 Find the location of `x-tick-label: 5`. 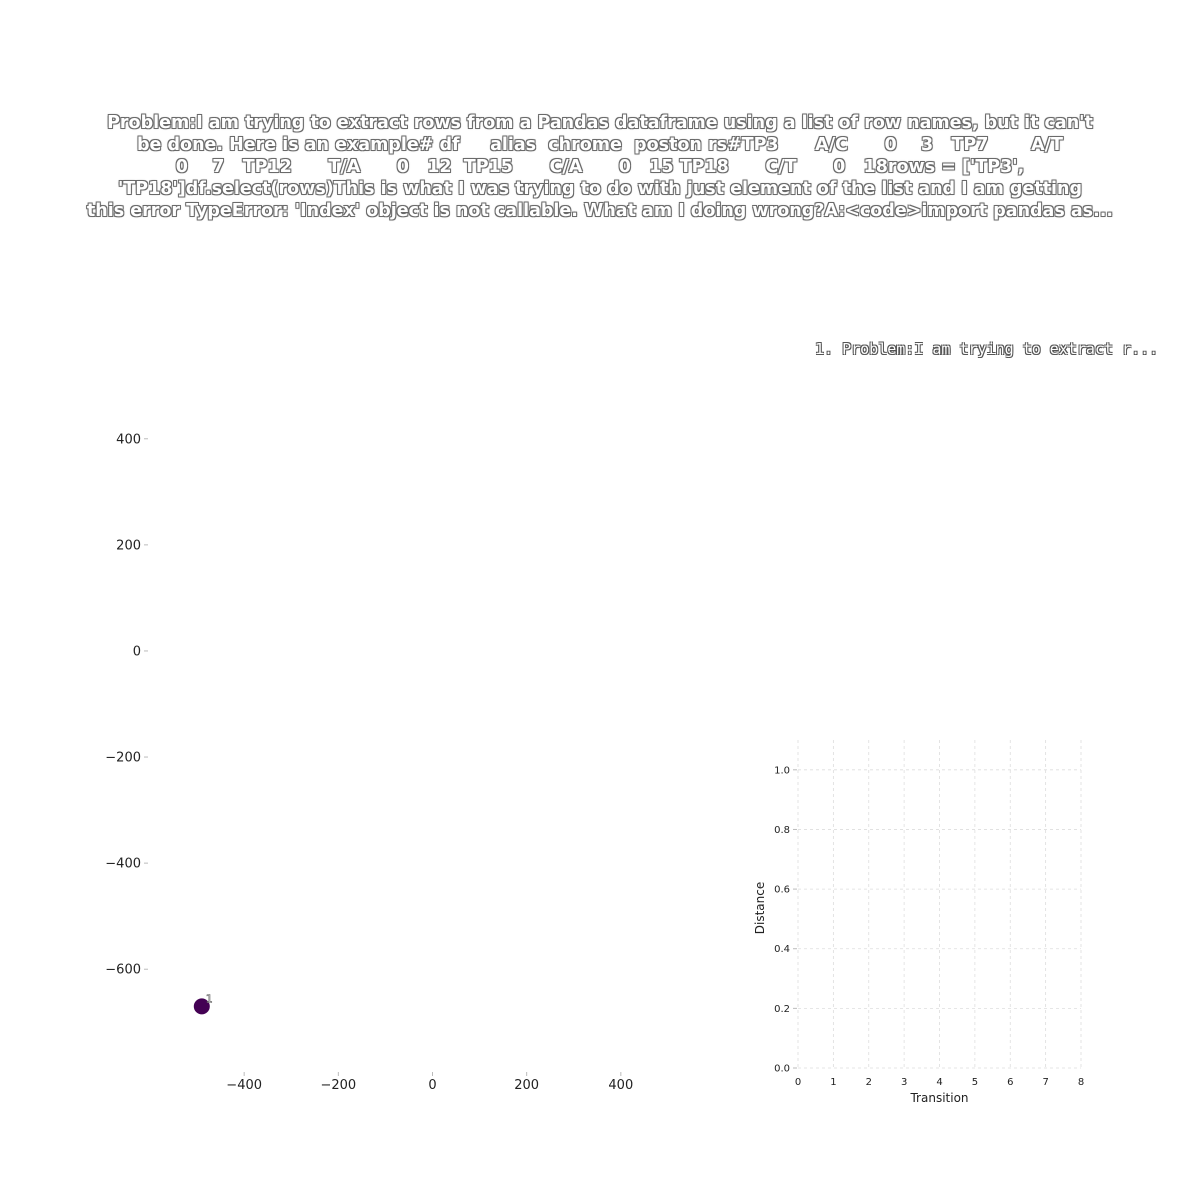

x-tick-label: 5 is located at coordinates (975, 1082).